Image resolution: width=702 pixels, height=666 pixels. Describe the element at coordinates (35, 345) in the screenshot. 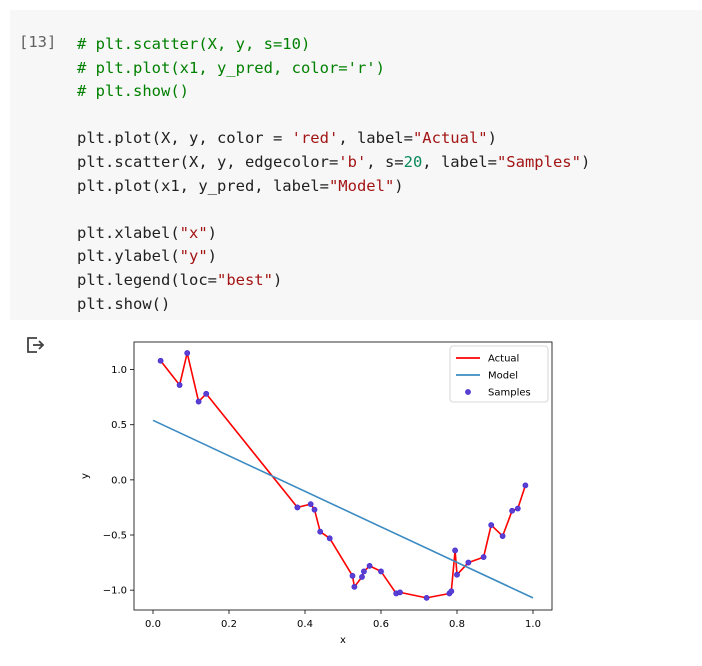

I see `output-arrow-icon` at that location.